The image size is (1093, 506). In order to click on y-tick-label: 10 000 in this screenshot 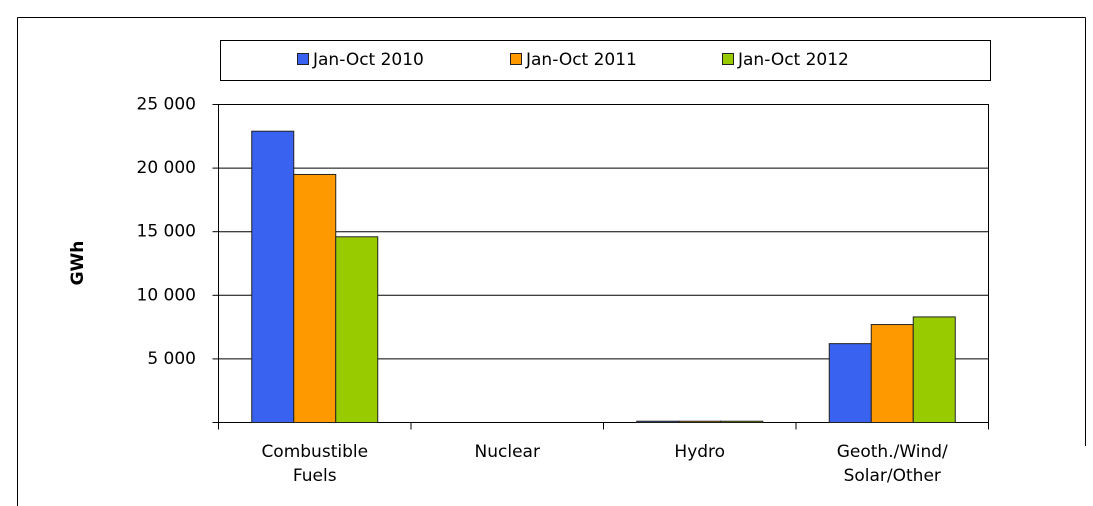, I will do `click(166, 295)`.